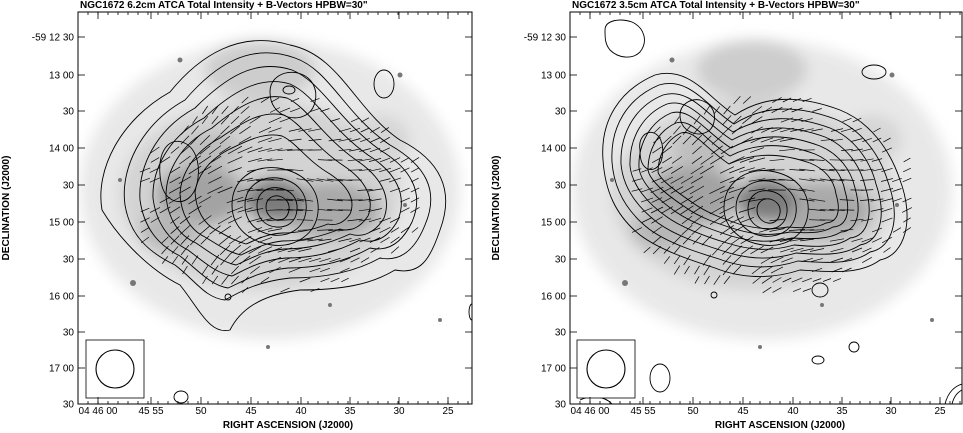 The height and width of the screenshot is (433, 963). Describe the element at coordinates (115, 369) in the screenshot. I see `panel-left-beam-box` at that location.